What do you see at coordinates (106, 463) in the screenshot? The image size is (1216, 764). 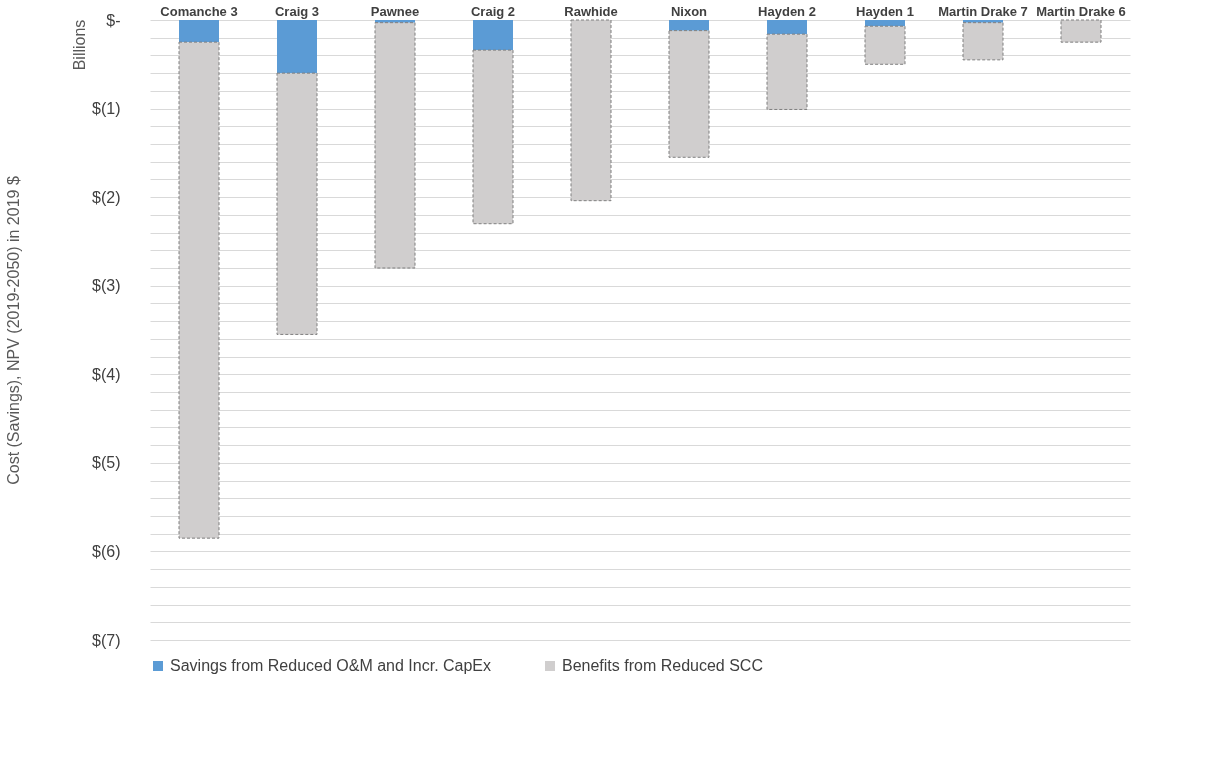 I see `y-tick-label: $(5)` at bounding box center [106, 463].